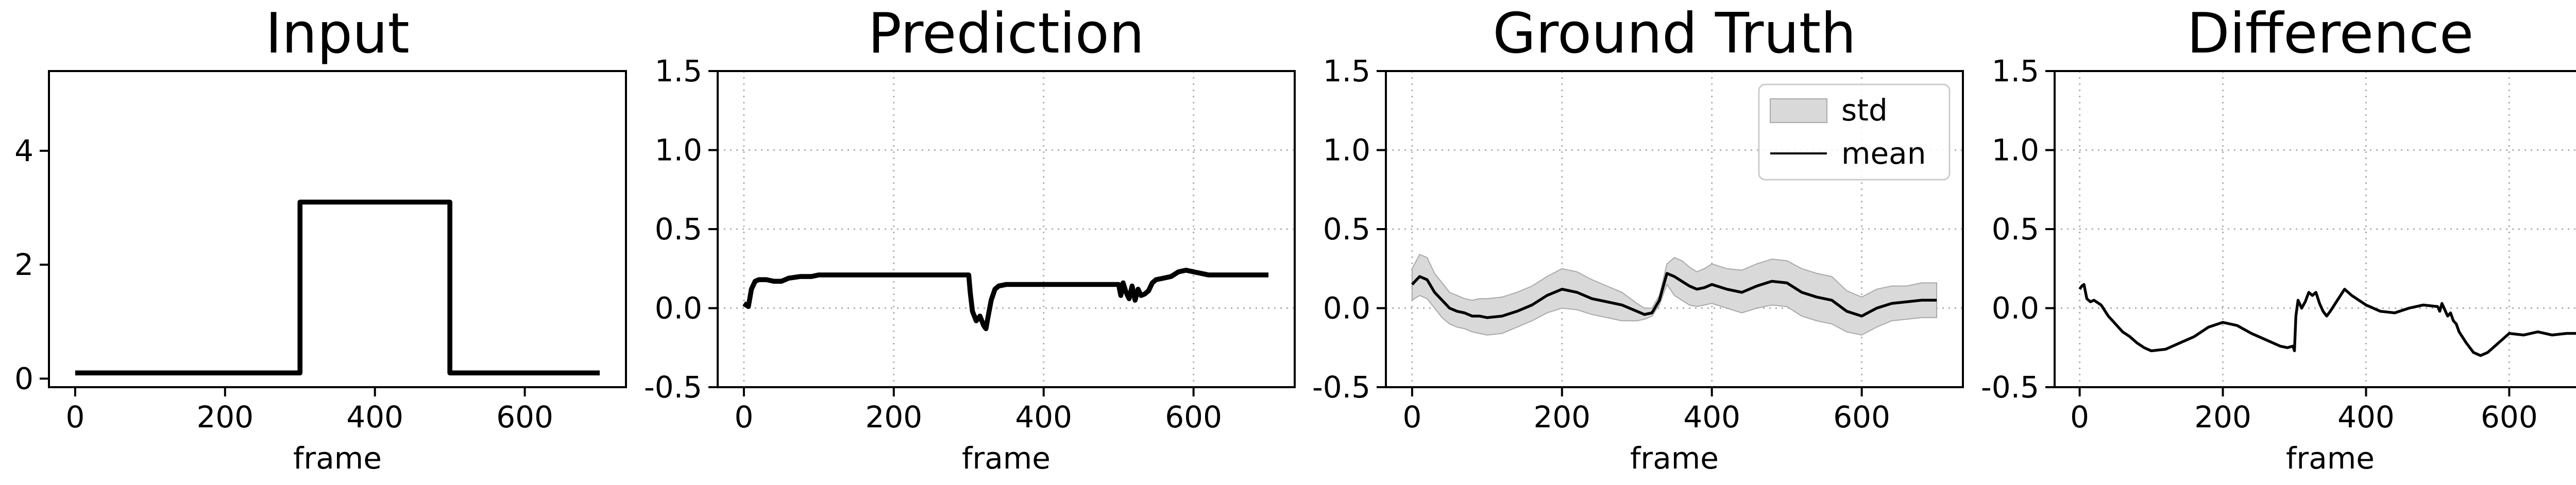 This screenshot has width=2576, height=485. I want to click on y-tick-label: 0, so click(23, 378).